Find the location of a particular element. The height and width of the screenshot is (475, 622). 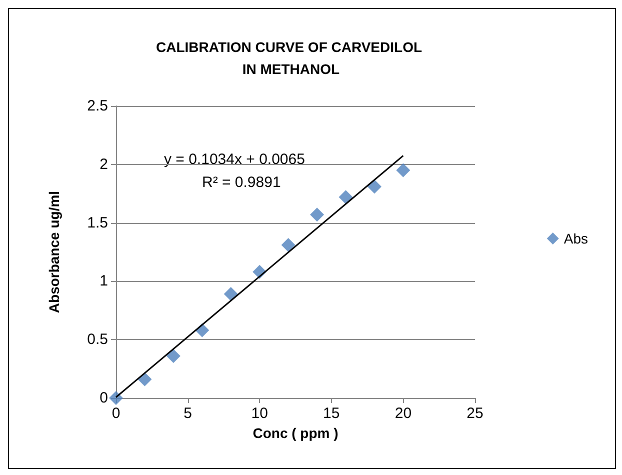

x-tick-label: 0 is located at coordinates (116, 413).